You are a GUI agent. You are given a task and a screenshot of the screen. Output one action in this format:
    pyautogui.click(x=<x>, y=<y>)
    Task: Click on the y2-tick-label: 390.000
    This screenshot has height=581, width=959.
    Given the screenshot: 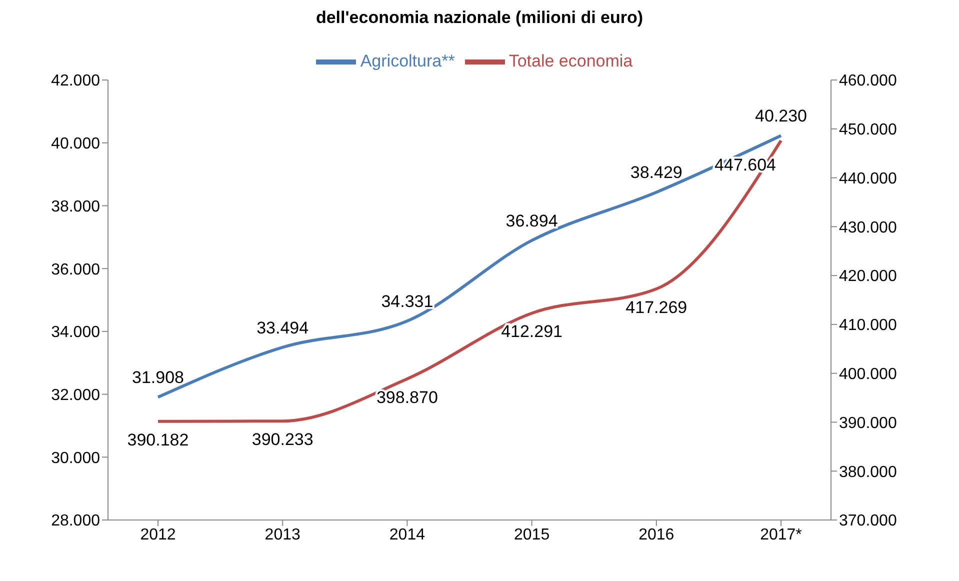 What is the action you would take?
    pyautogui.click(x=868, y=423)
    